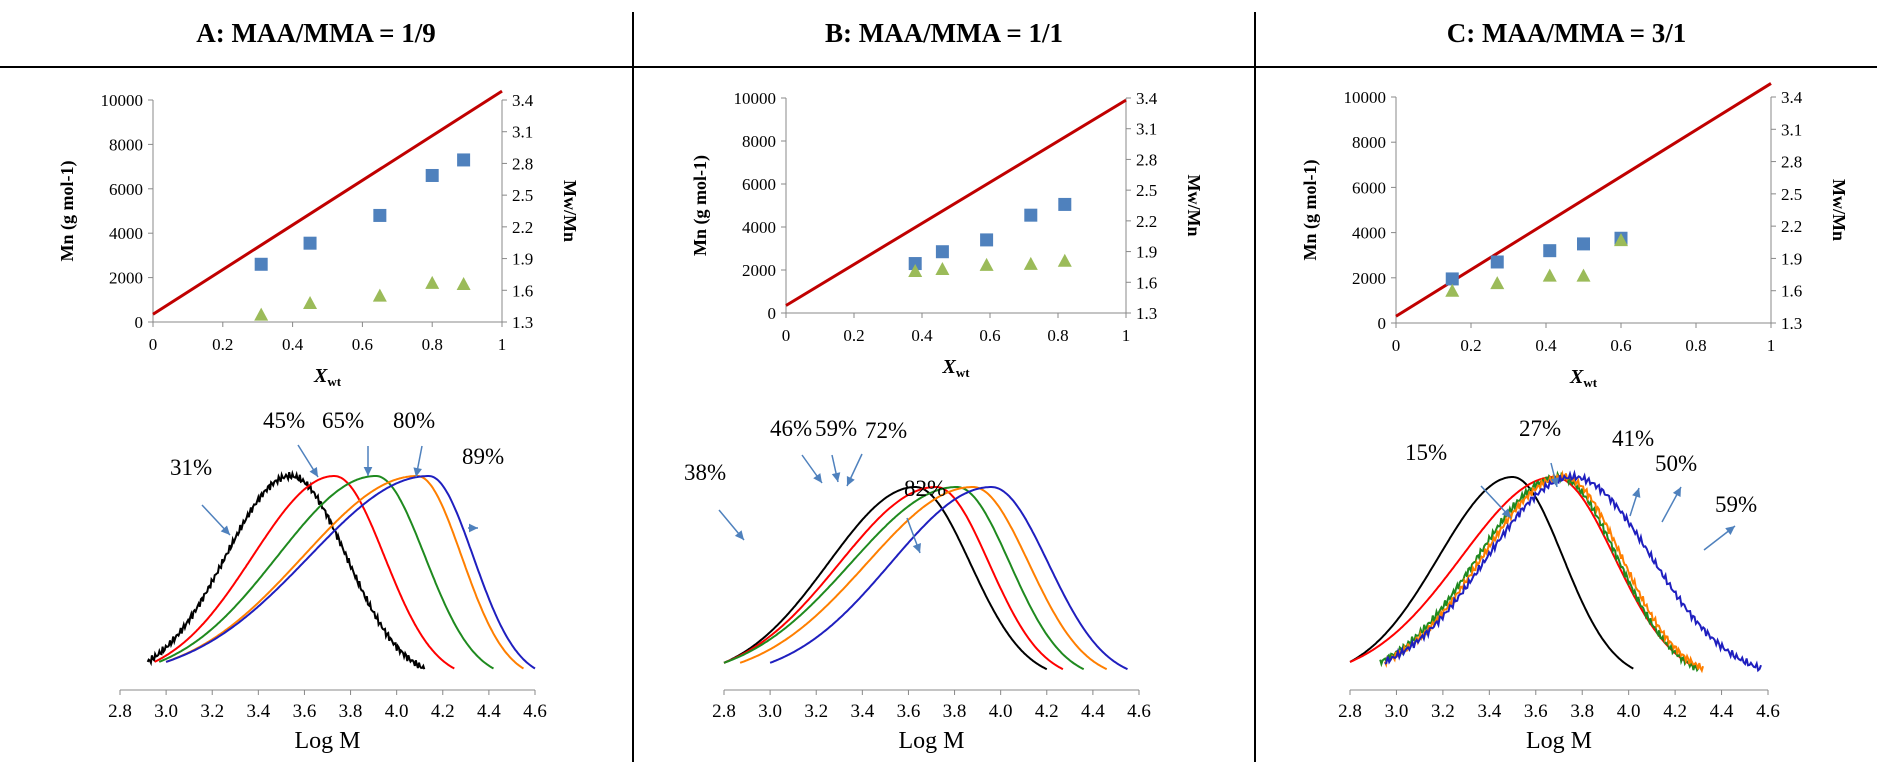 This screenshot has height=762, width=1877. What do you see at coordinates (922, 335) in the screenshot?
I see `x-tick-label: 0.4` at bounding box center [922, 335].